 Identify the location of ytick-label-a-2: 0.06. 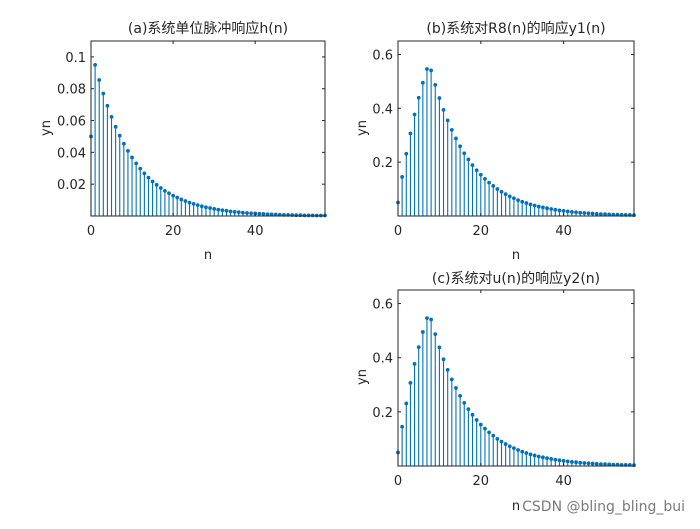
(71, 122).